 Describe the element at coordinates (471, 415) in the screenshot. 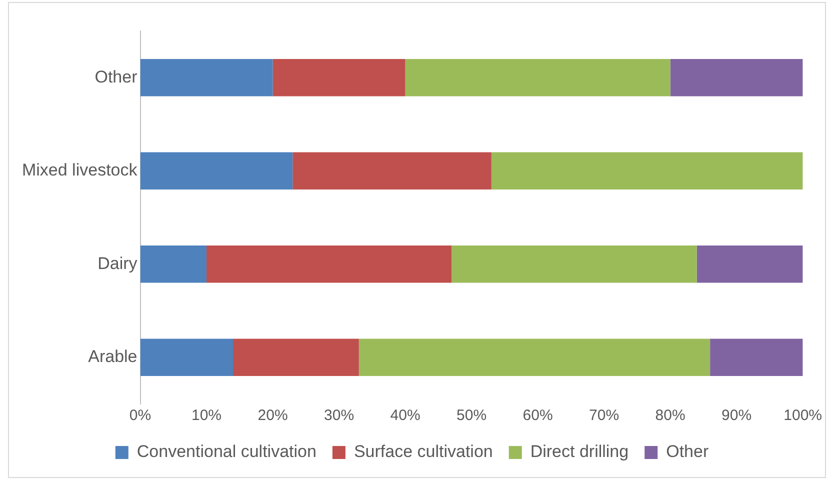

I see `x-tick-label: 50%` at that location.